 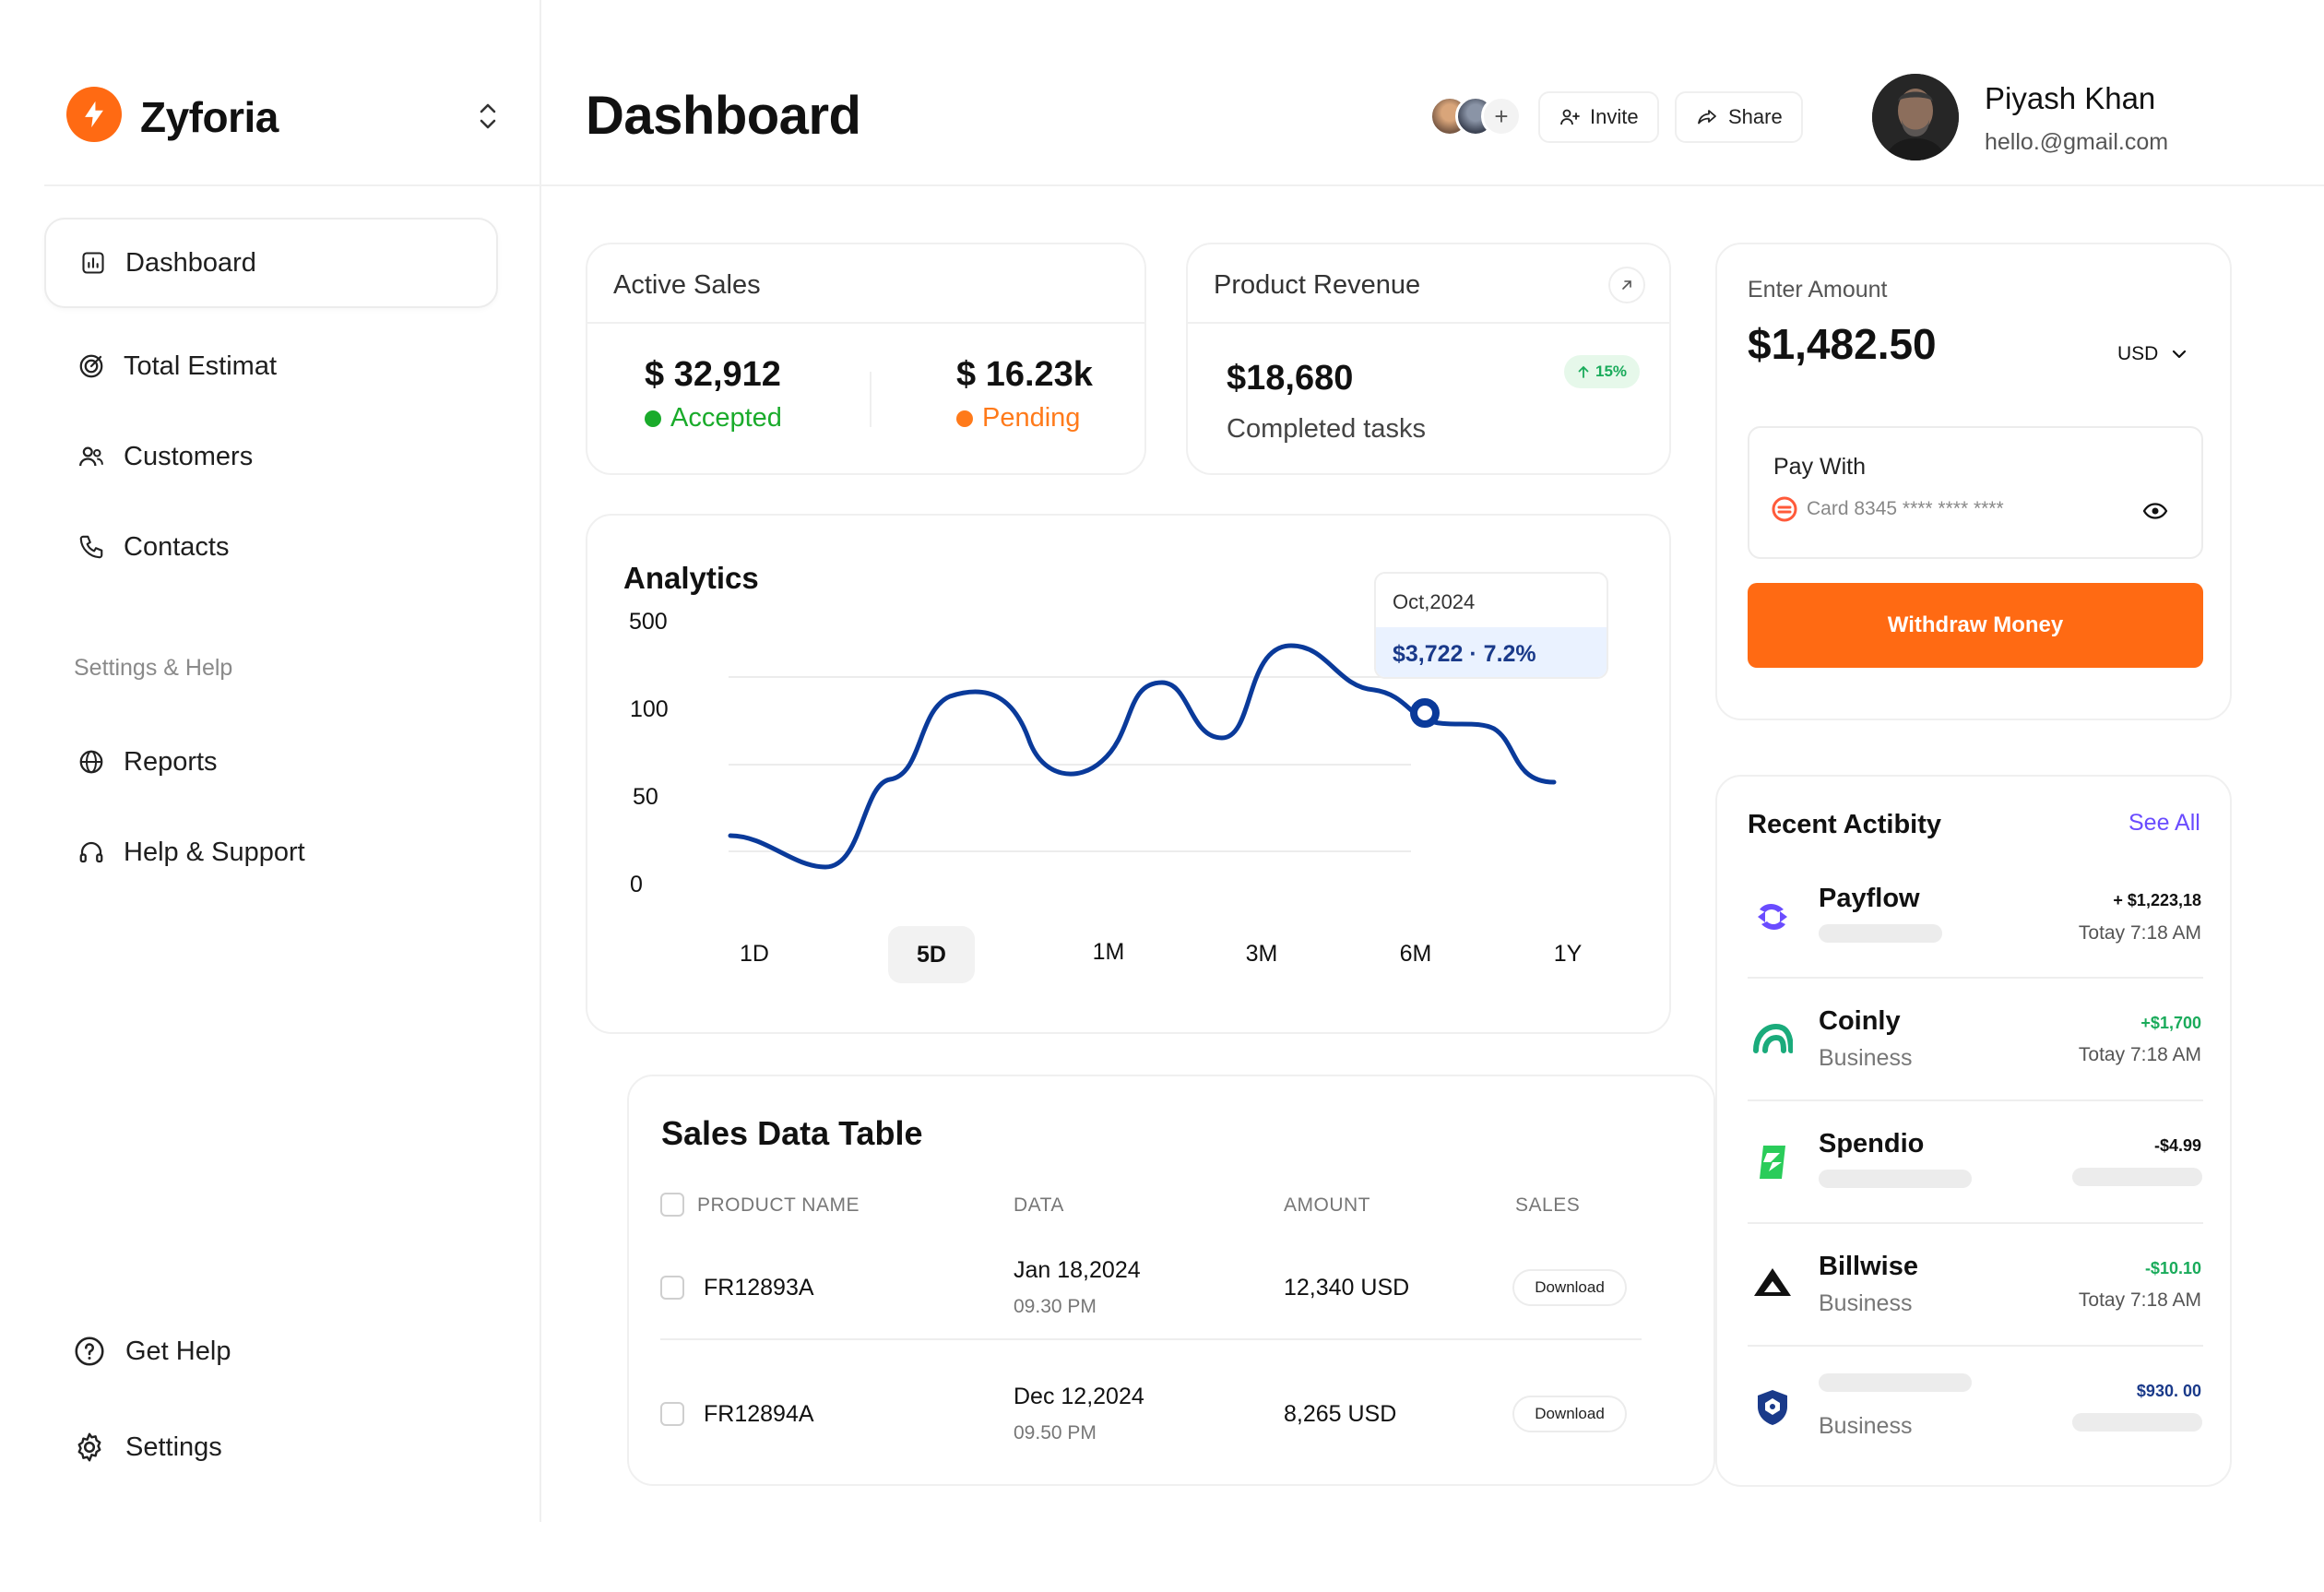 What do you see at coordinates (214, 852) in the screenshot?
I see `sidebar-item-label: Help & Support` at bounding box center [214, 852].